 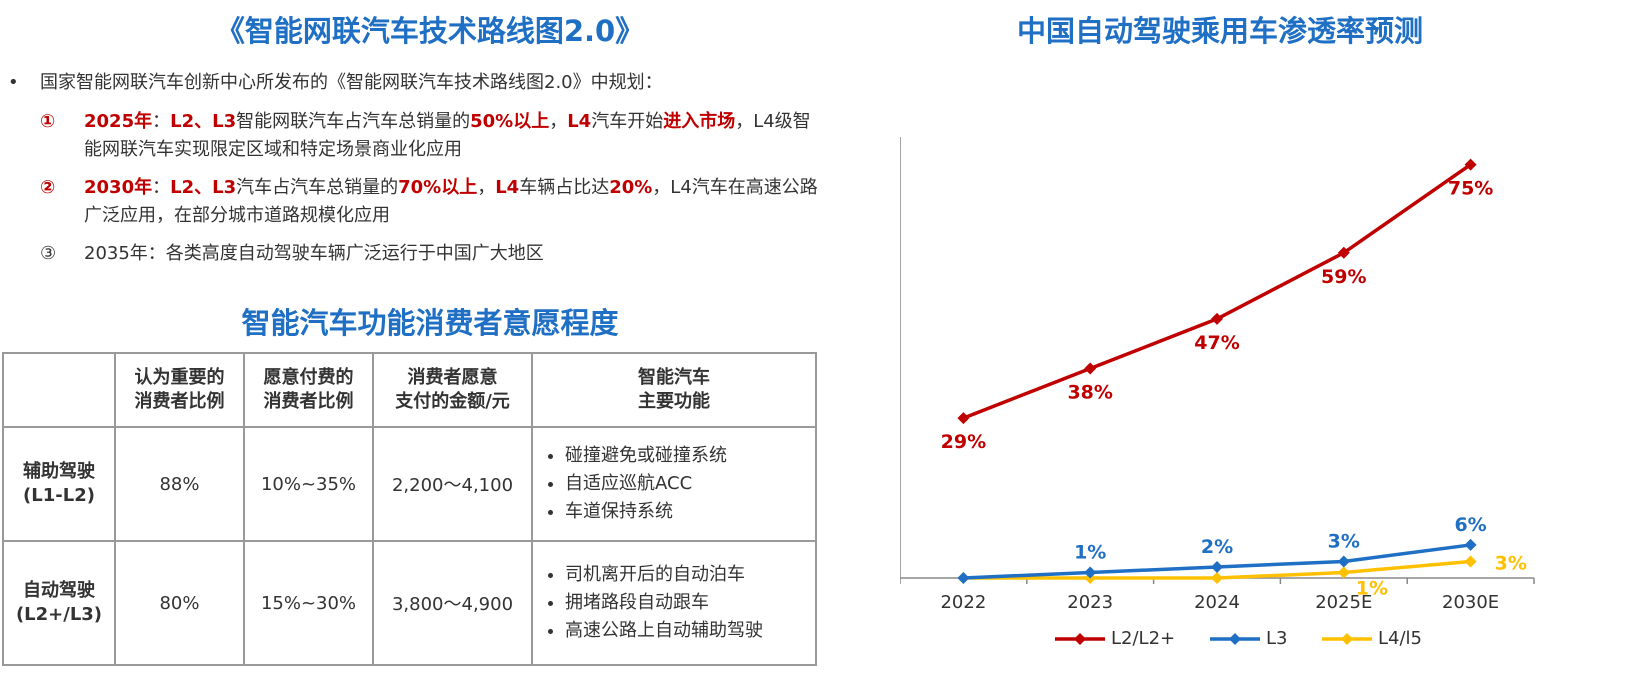 I want to click on x-tick-label: 2022, so click(x=963, y=602).